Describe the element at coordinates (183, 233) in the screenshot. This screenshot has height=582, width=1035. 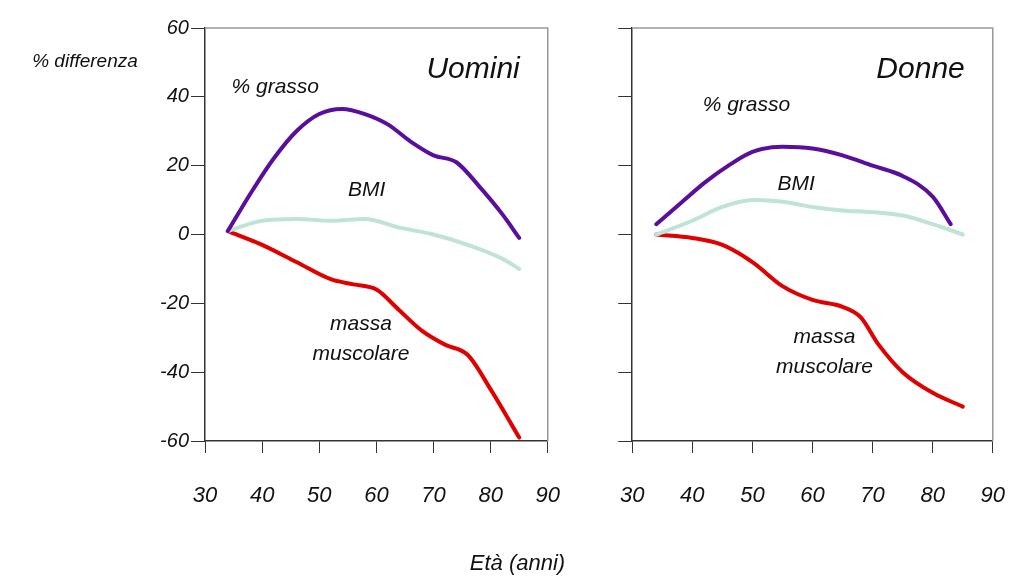
I see `y-tick-label: 0` at that location.